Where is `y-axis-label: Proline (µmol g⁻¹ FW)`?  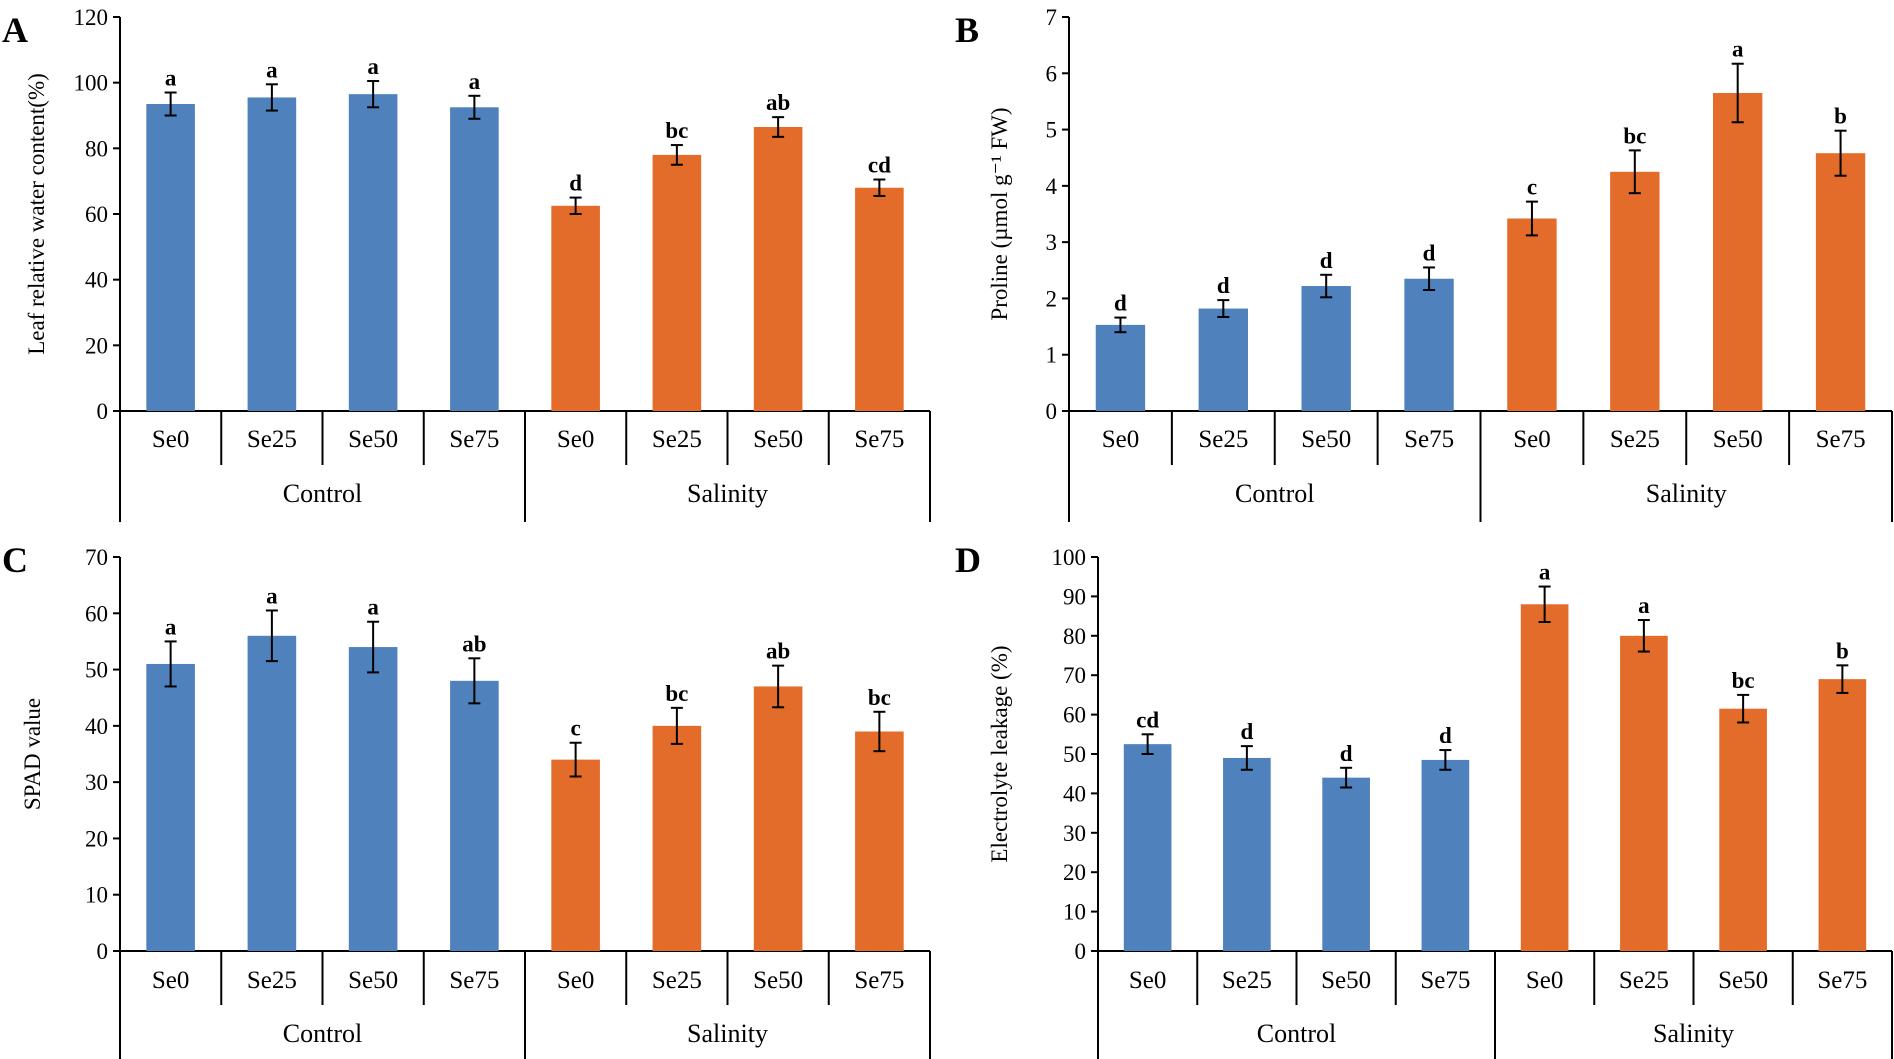 y-axis-label: Proline (µmol g⁻¹ FW) is located at coordinates (999, 213).